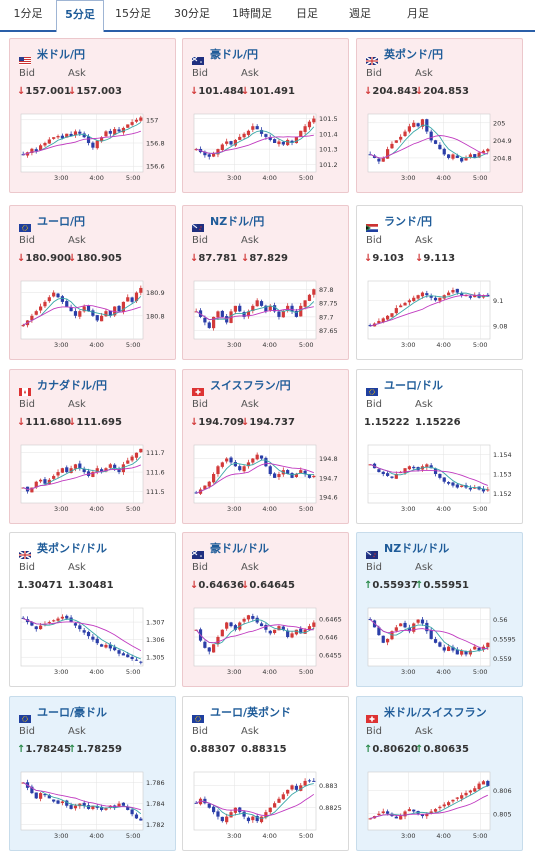  I want to click on pair-header: ランド/円, so click(399, 223).